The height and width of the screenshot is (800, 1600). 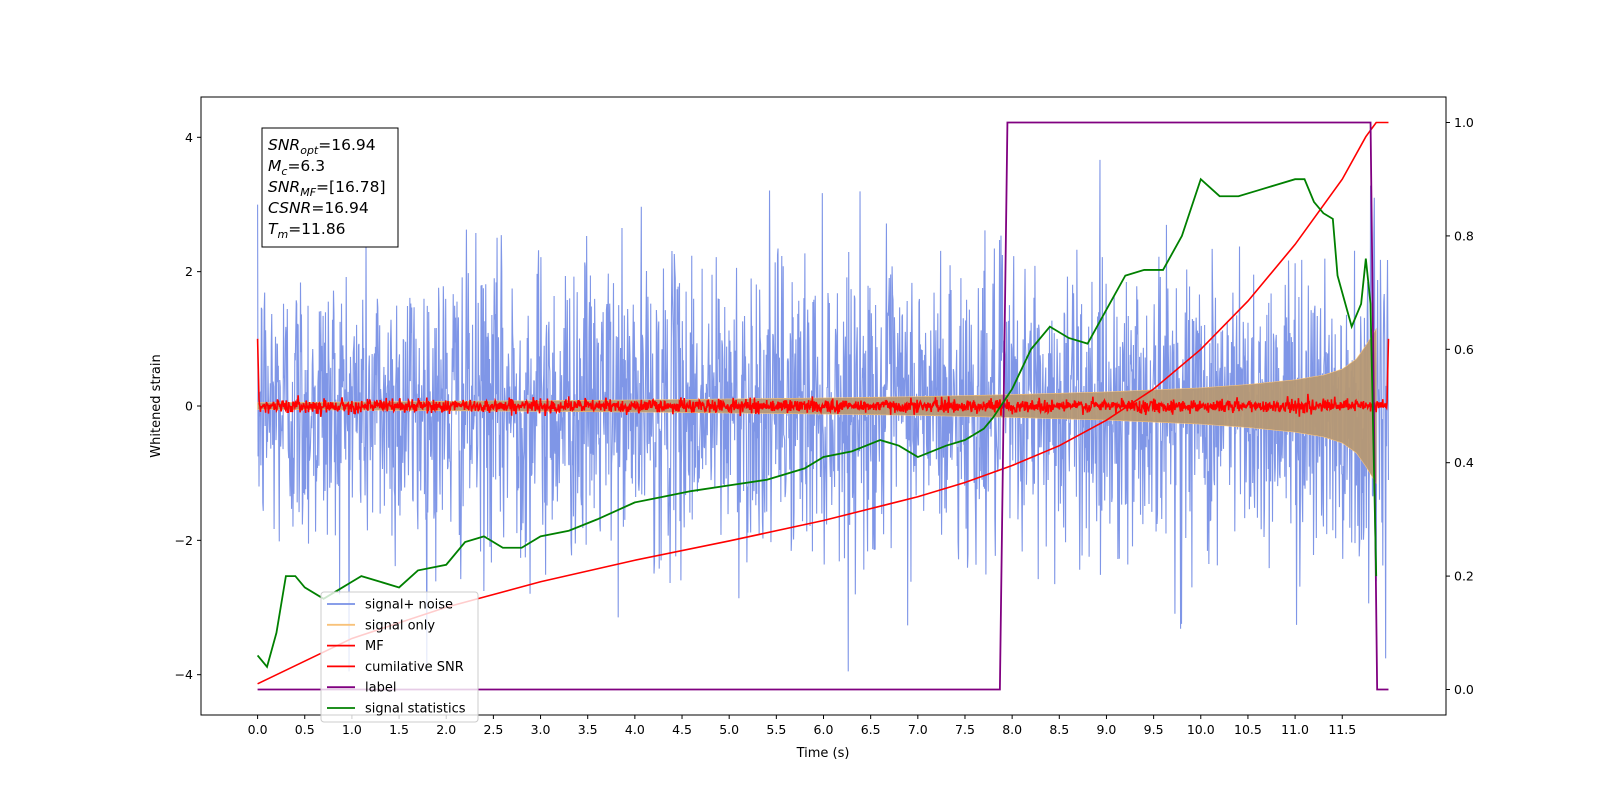 What do you see at coordinates (824, 729) in the screenshot?
I see `x-tick-label: 6.0` at bounding box center [824, 729].